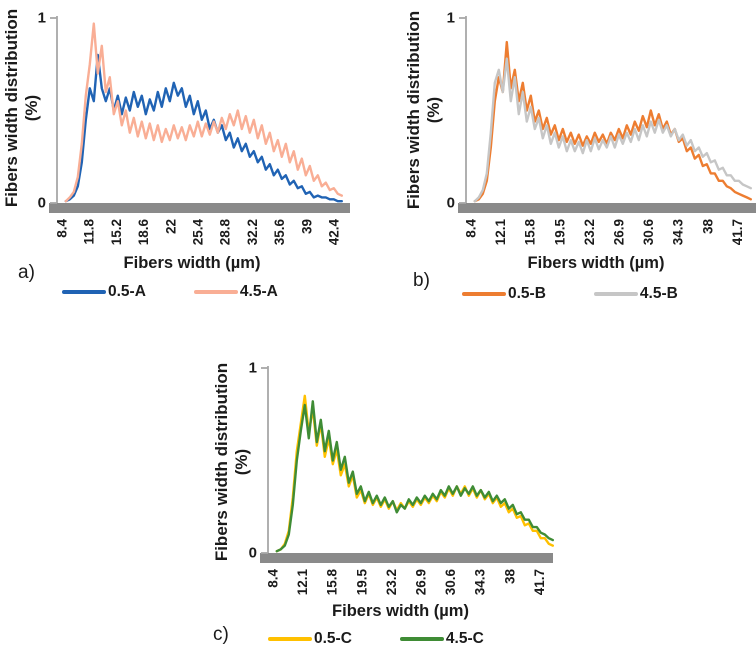  What do you see at coordinates (215, 292) in the screenshot?
I see `legend-swatch-4-5-a` at bounding box center [215, 292].